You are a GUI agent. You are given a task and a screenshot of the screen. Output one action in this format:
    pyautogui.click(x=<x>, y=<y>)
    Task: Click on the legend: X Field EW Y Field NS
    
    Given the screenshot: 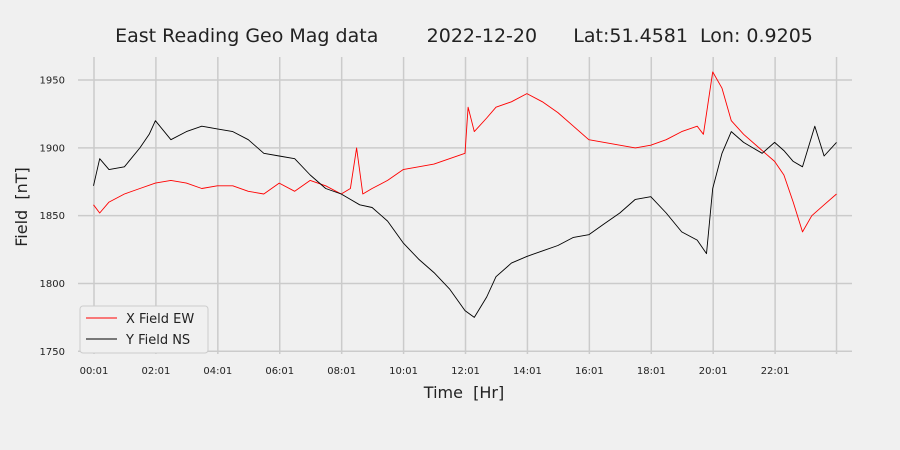 What is the action you would take?
    pyautogui.click(x=144, y=329)
    